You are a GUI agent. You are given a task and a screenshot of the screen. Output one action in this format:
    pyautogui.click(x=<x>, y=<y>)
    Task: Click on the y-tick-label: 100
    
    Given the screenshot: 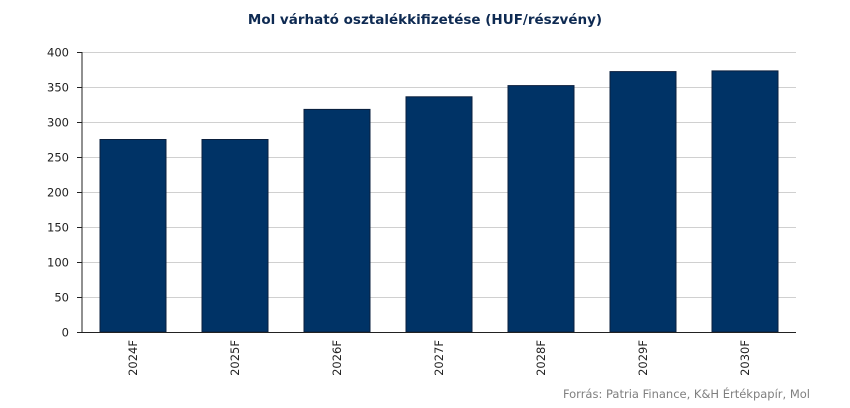 What is the action you would take?
    pyautogui.click(x=58, y=263)
    